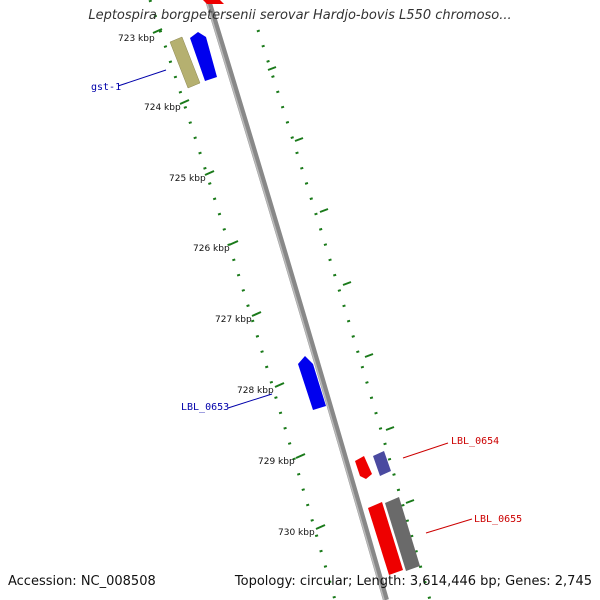 This screenshot has height=600, width=600. Describe the element at coordinates (498, 519) in the screenshot. I see `gene-label-lbl-0655: LBL_0655` at that location.